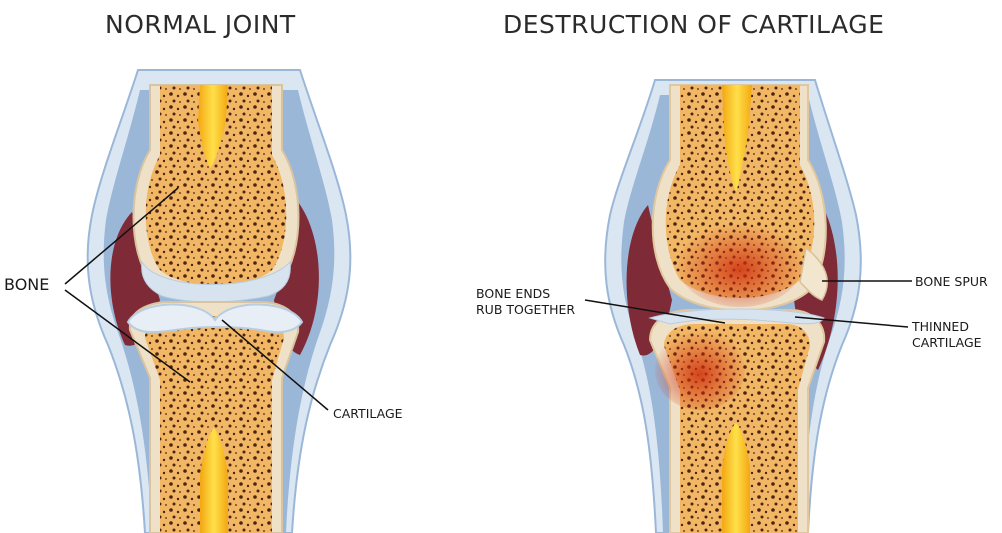  I want to click on label-thinned-line1: THINNED, so click(940, 326).